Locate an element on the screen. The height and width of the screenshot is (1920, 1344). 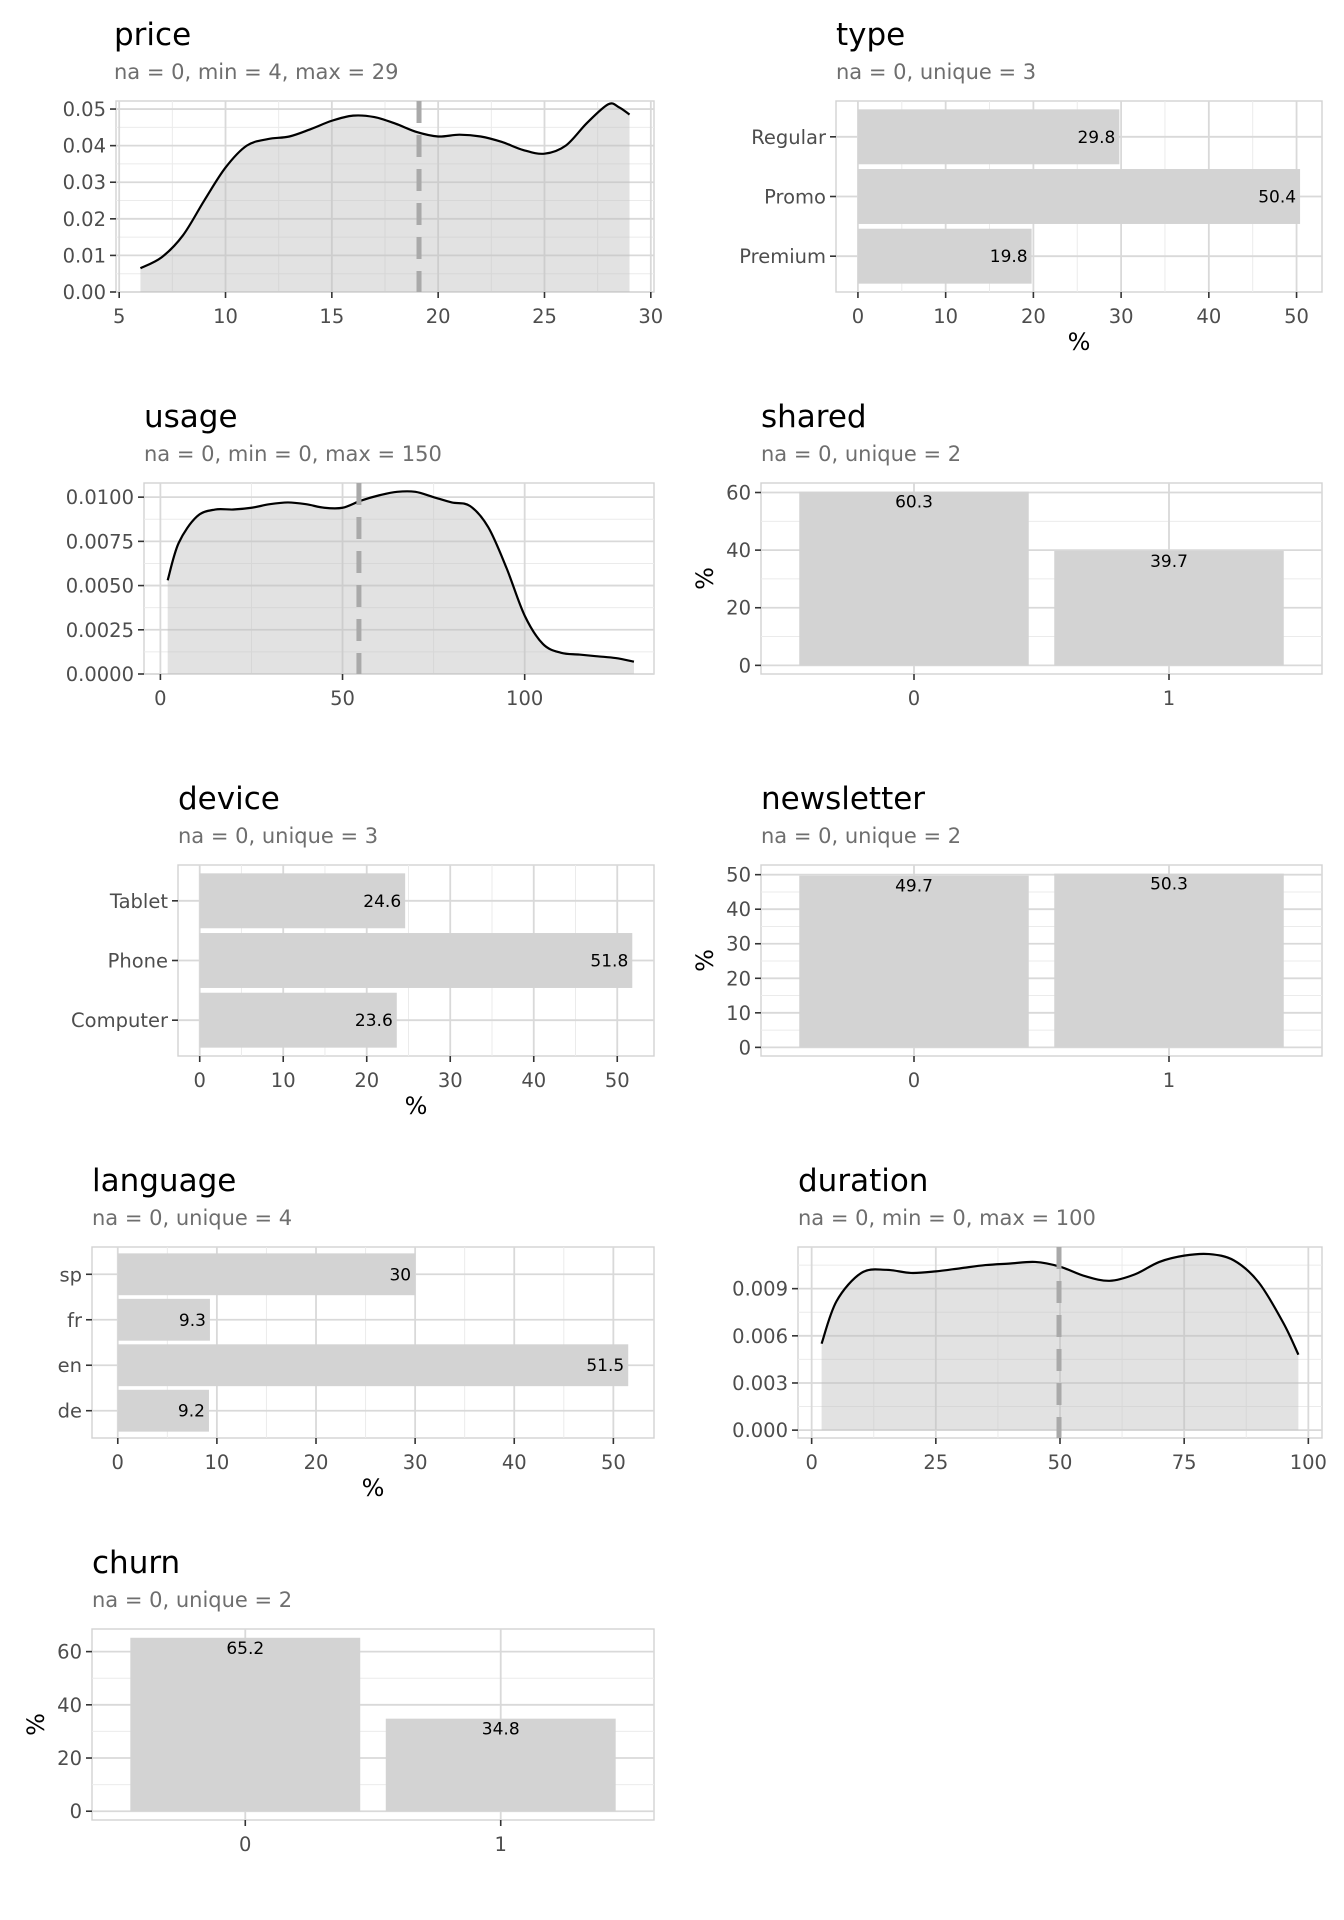
data-label: 19.8 is located at coordinates (1009, 257).